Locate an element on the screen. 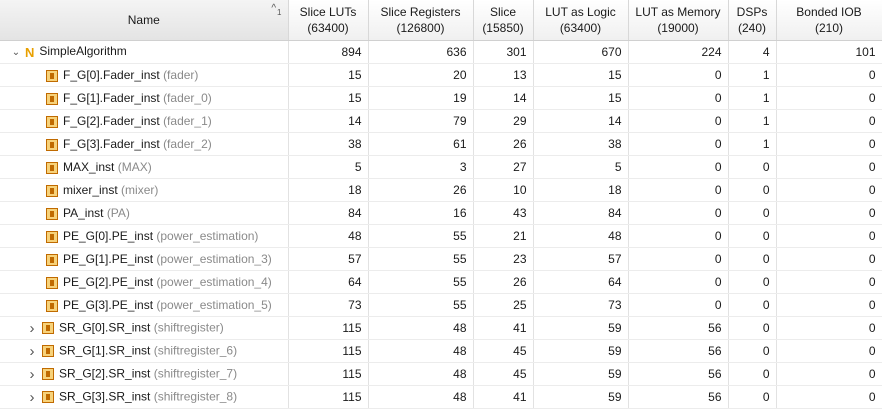  table-row: F_G[1].Fader_inst (fader_0) 15 19 14 15 0 1 0 is located at coordinates (441, 98).